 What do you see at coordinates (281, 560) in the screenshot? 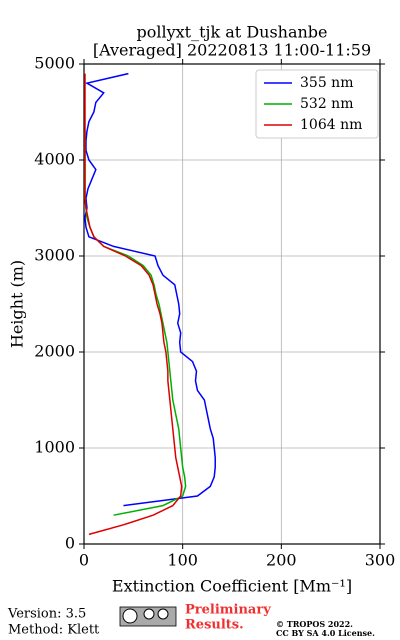
I see `x-tick-label: 200` at bounding box center [281, 560].